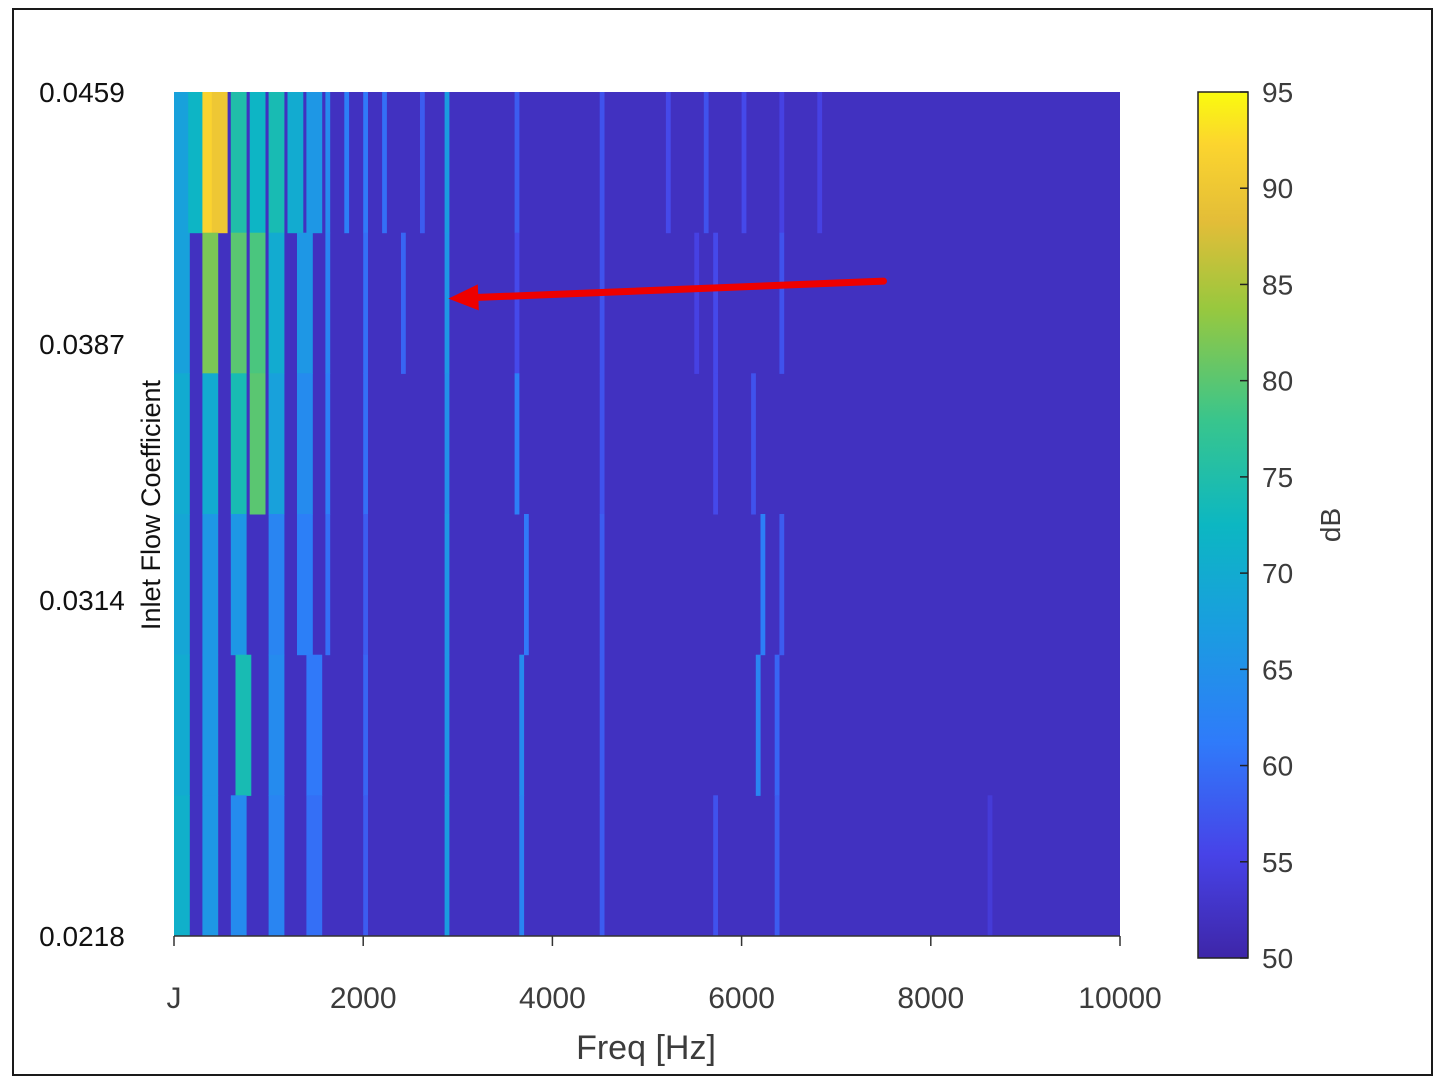 The height and width of the screenshot is (1089, 1450). I want to click on x-tick-label: 2000, so click(363, 998).